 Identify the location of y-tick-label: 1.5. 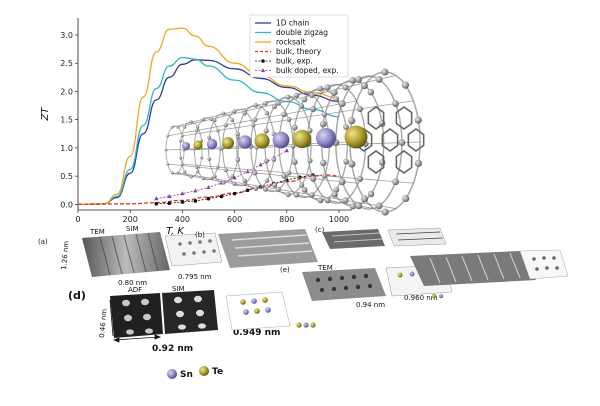
(66, 120).